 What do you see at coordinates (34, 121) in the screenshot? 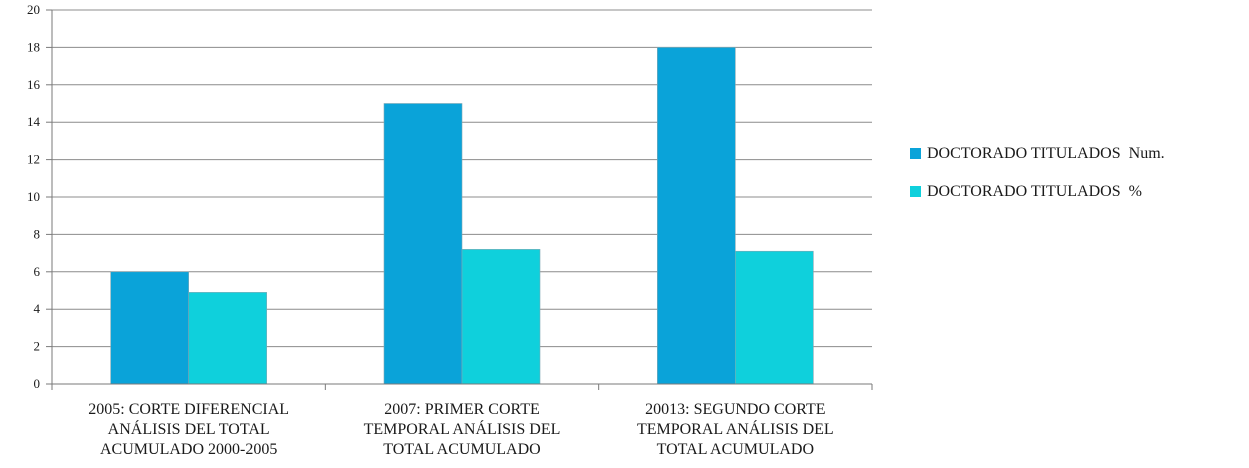
I see `y-tick-label: 14` at bounding box center [34, 121].